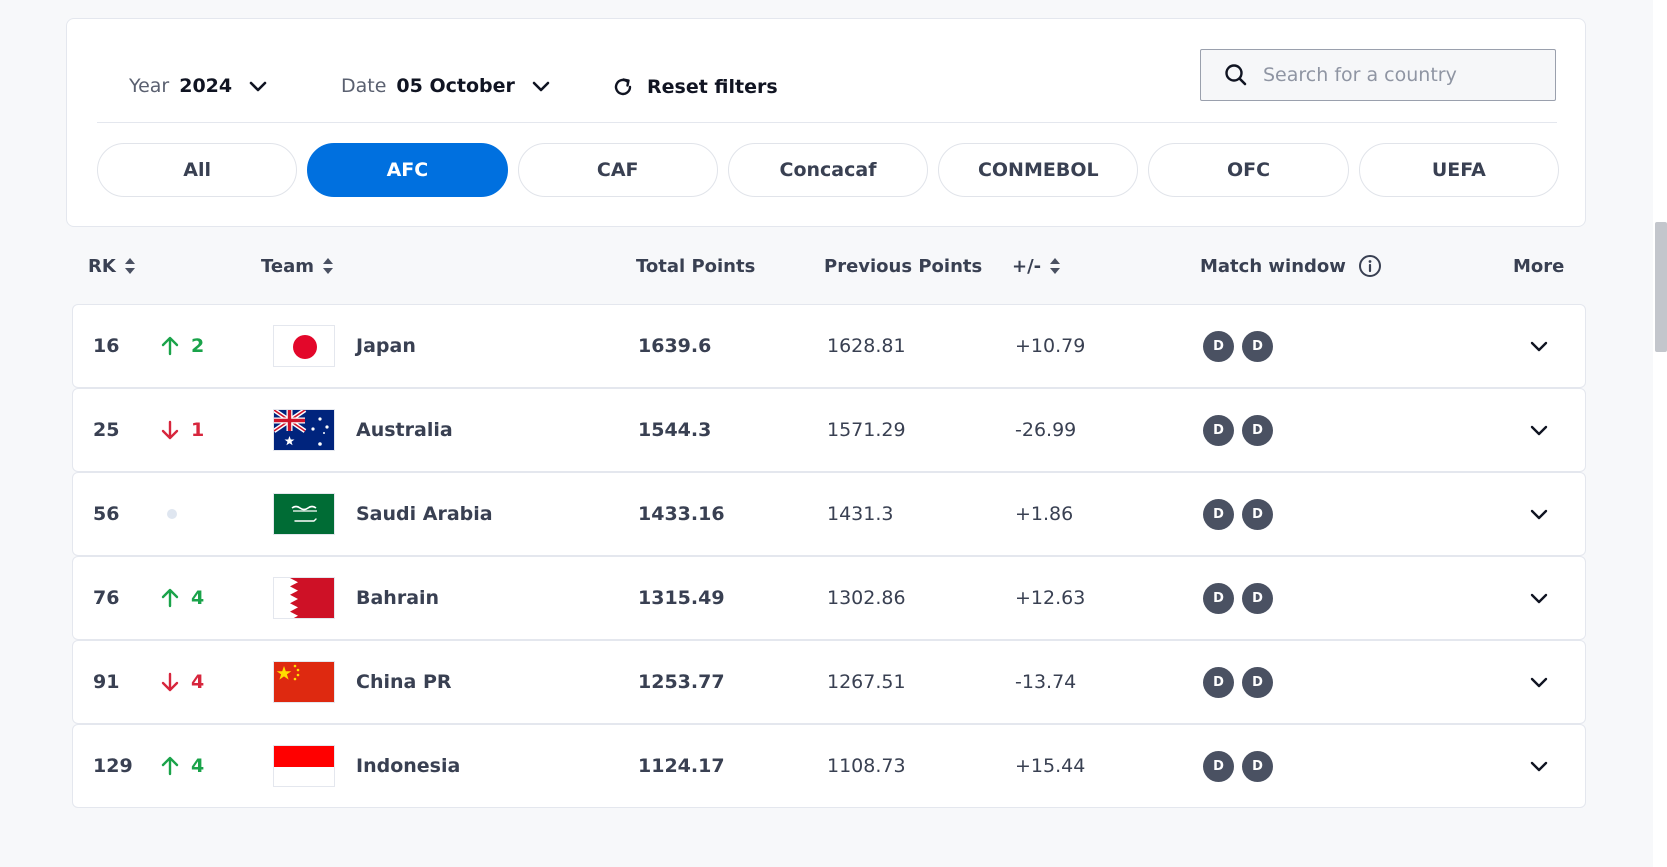  What do you see at coordinates (287, 266) in the screenshot?
I see `team-header-label: Team` at bounding box center [287, 266].